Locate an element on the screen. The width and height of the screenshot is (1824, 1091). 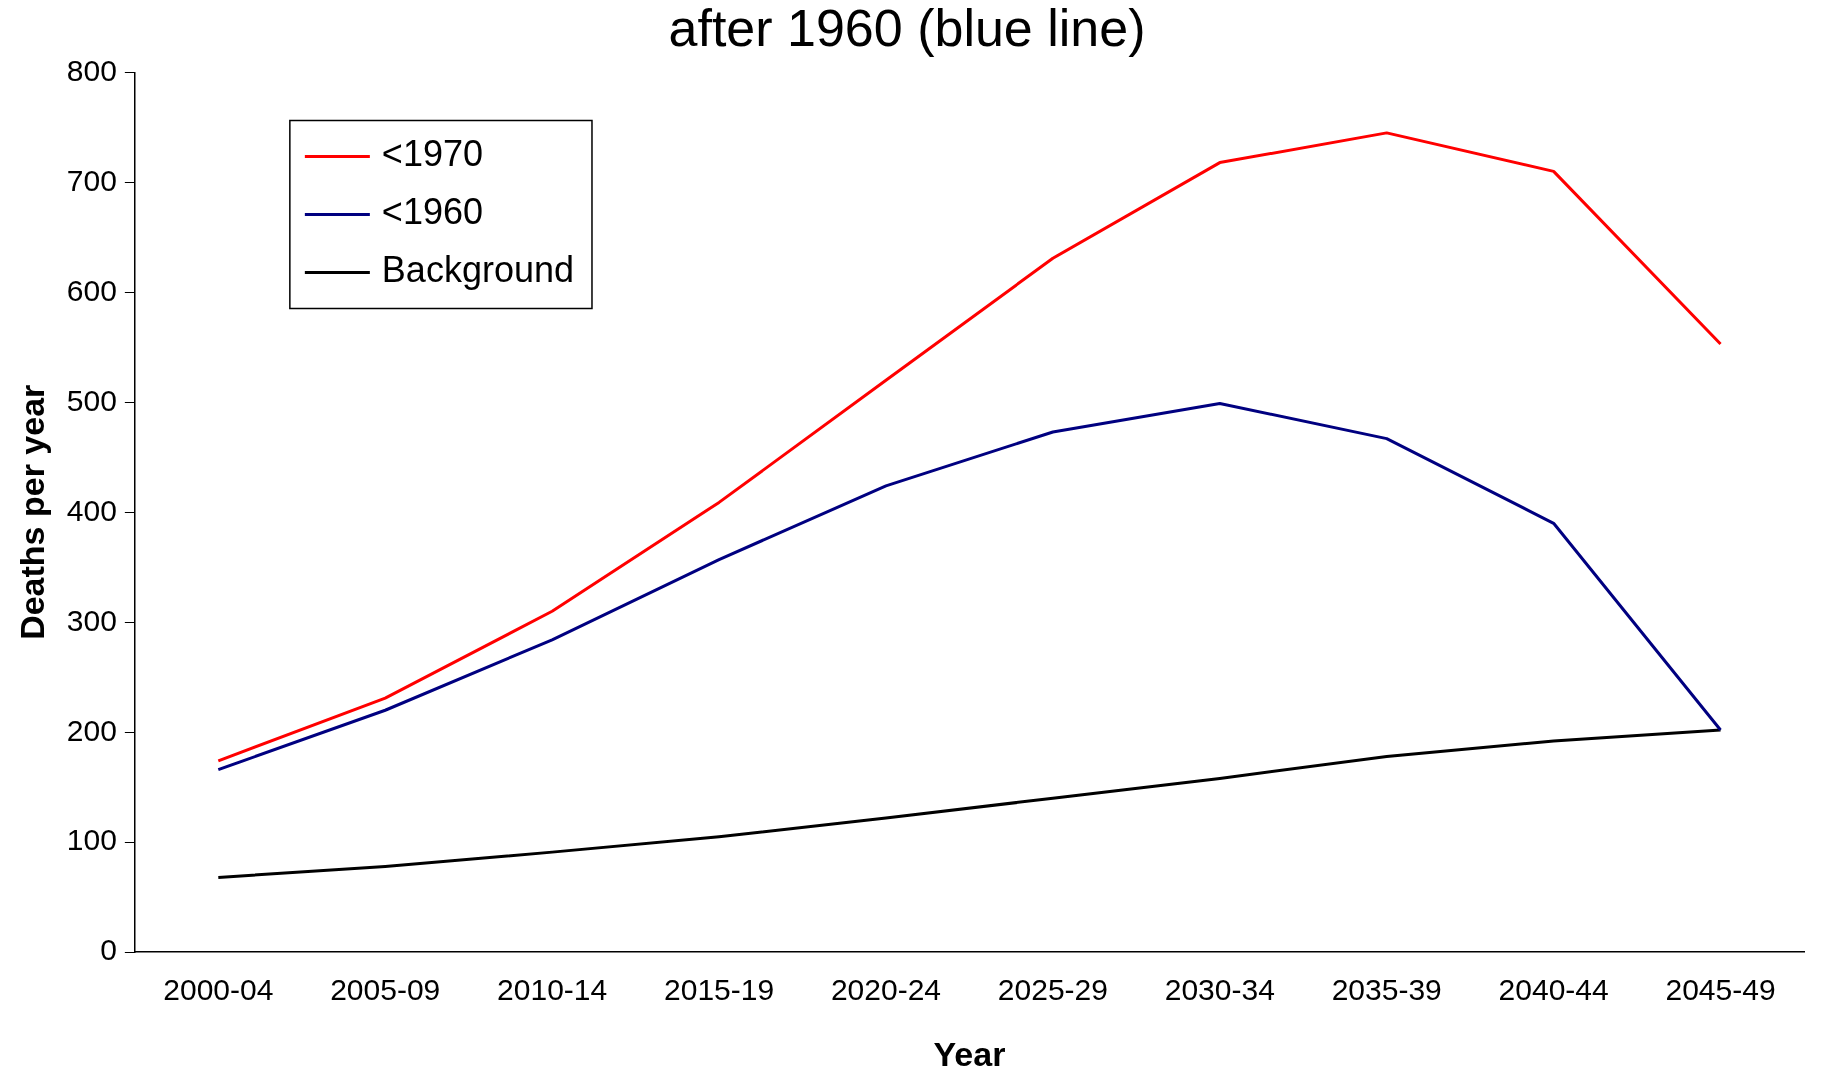
legend-label: Background is located at coordinates (477, 270).